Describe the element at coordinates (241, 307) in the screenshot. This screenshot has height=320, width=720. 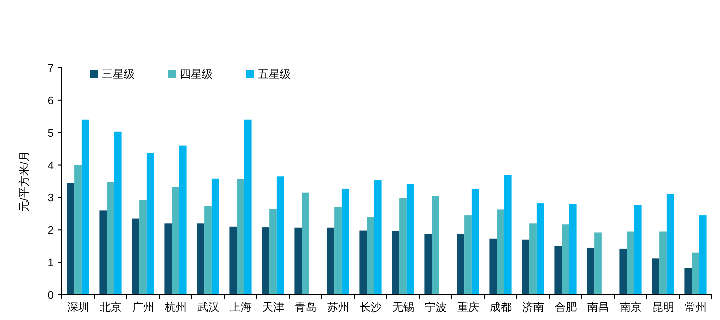
I see `x-tick-label: 上海` at that location.